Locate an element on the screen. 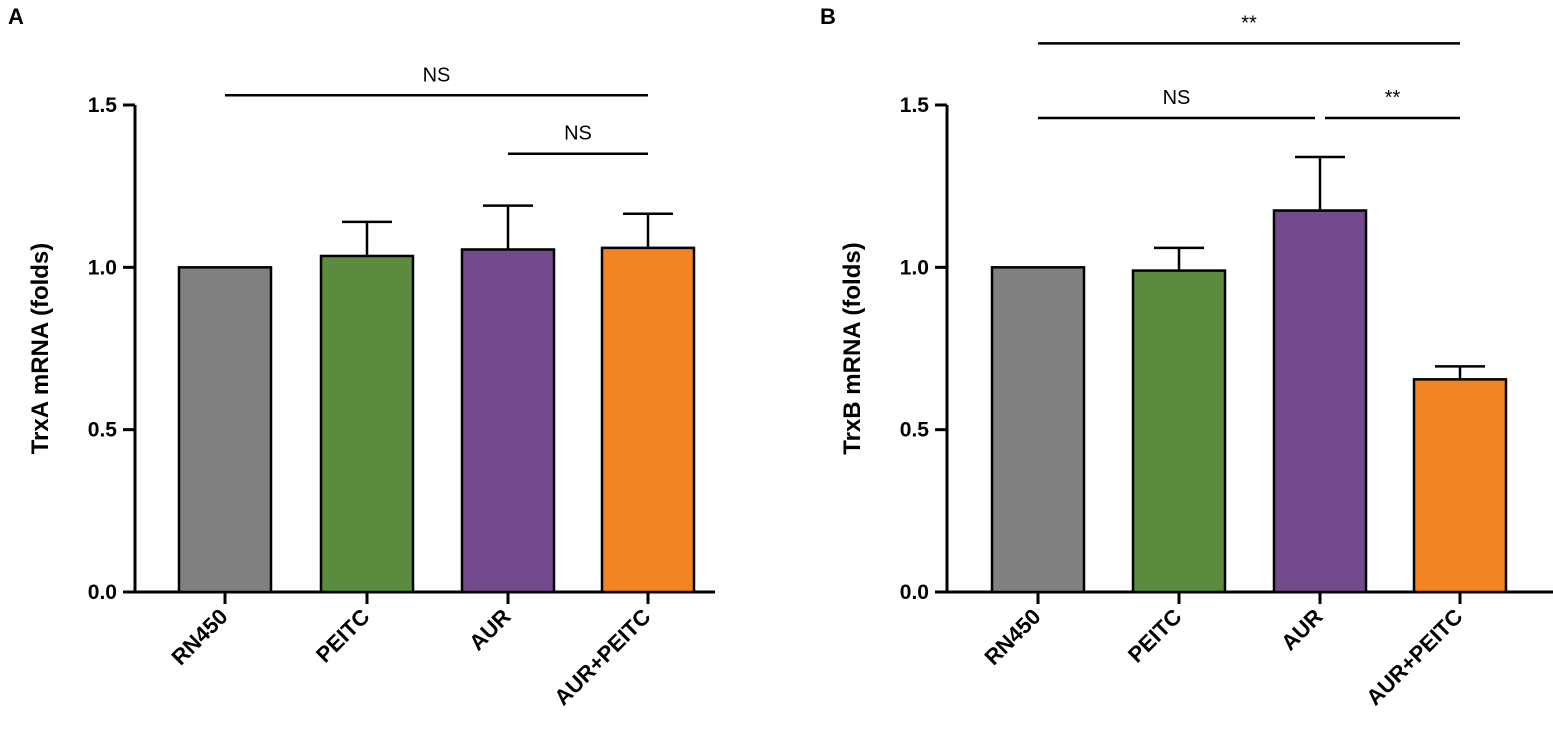  y-axis-label-a: TrxA mRNA (folds) is located at coordinates (40, 349).